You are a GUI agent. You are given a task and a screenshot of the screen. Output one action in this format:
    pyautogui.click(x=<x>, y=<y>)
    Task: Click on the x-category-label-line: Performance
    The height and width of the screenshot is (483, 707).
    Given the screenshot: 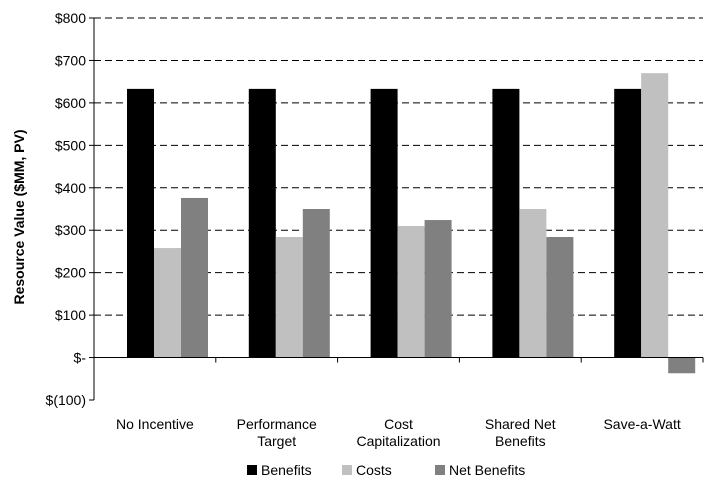 What is the action you would take?
    pyautogui.click(x=277, y=424)
    